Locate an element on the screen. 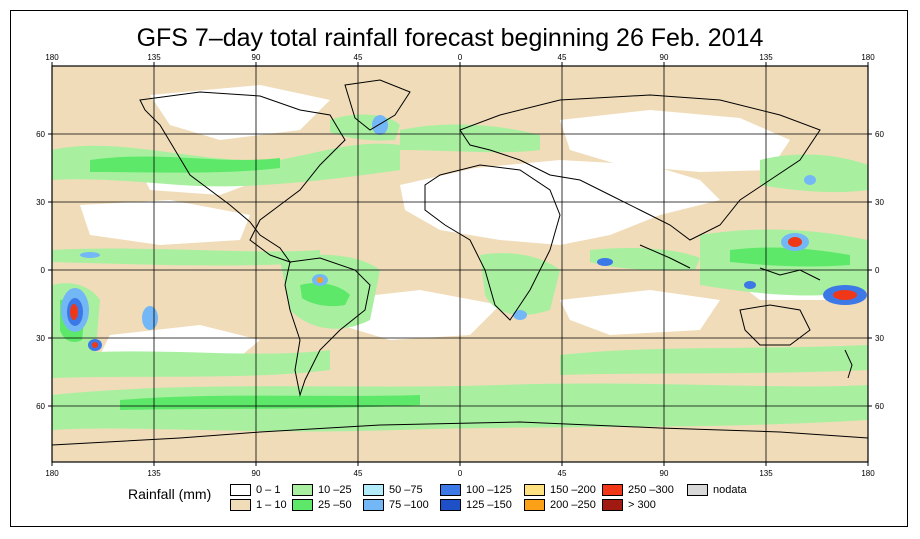 This screenshot has height=539, width=920. legend-range: 50 –75 is located at coordinates (406, 490).